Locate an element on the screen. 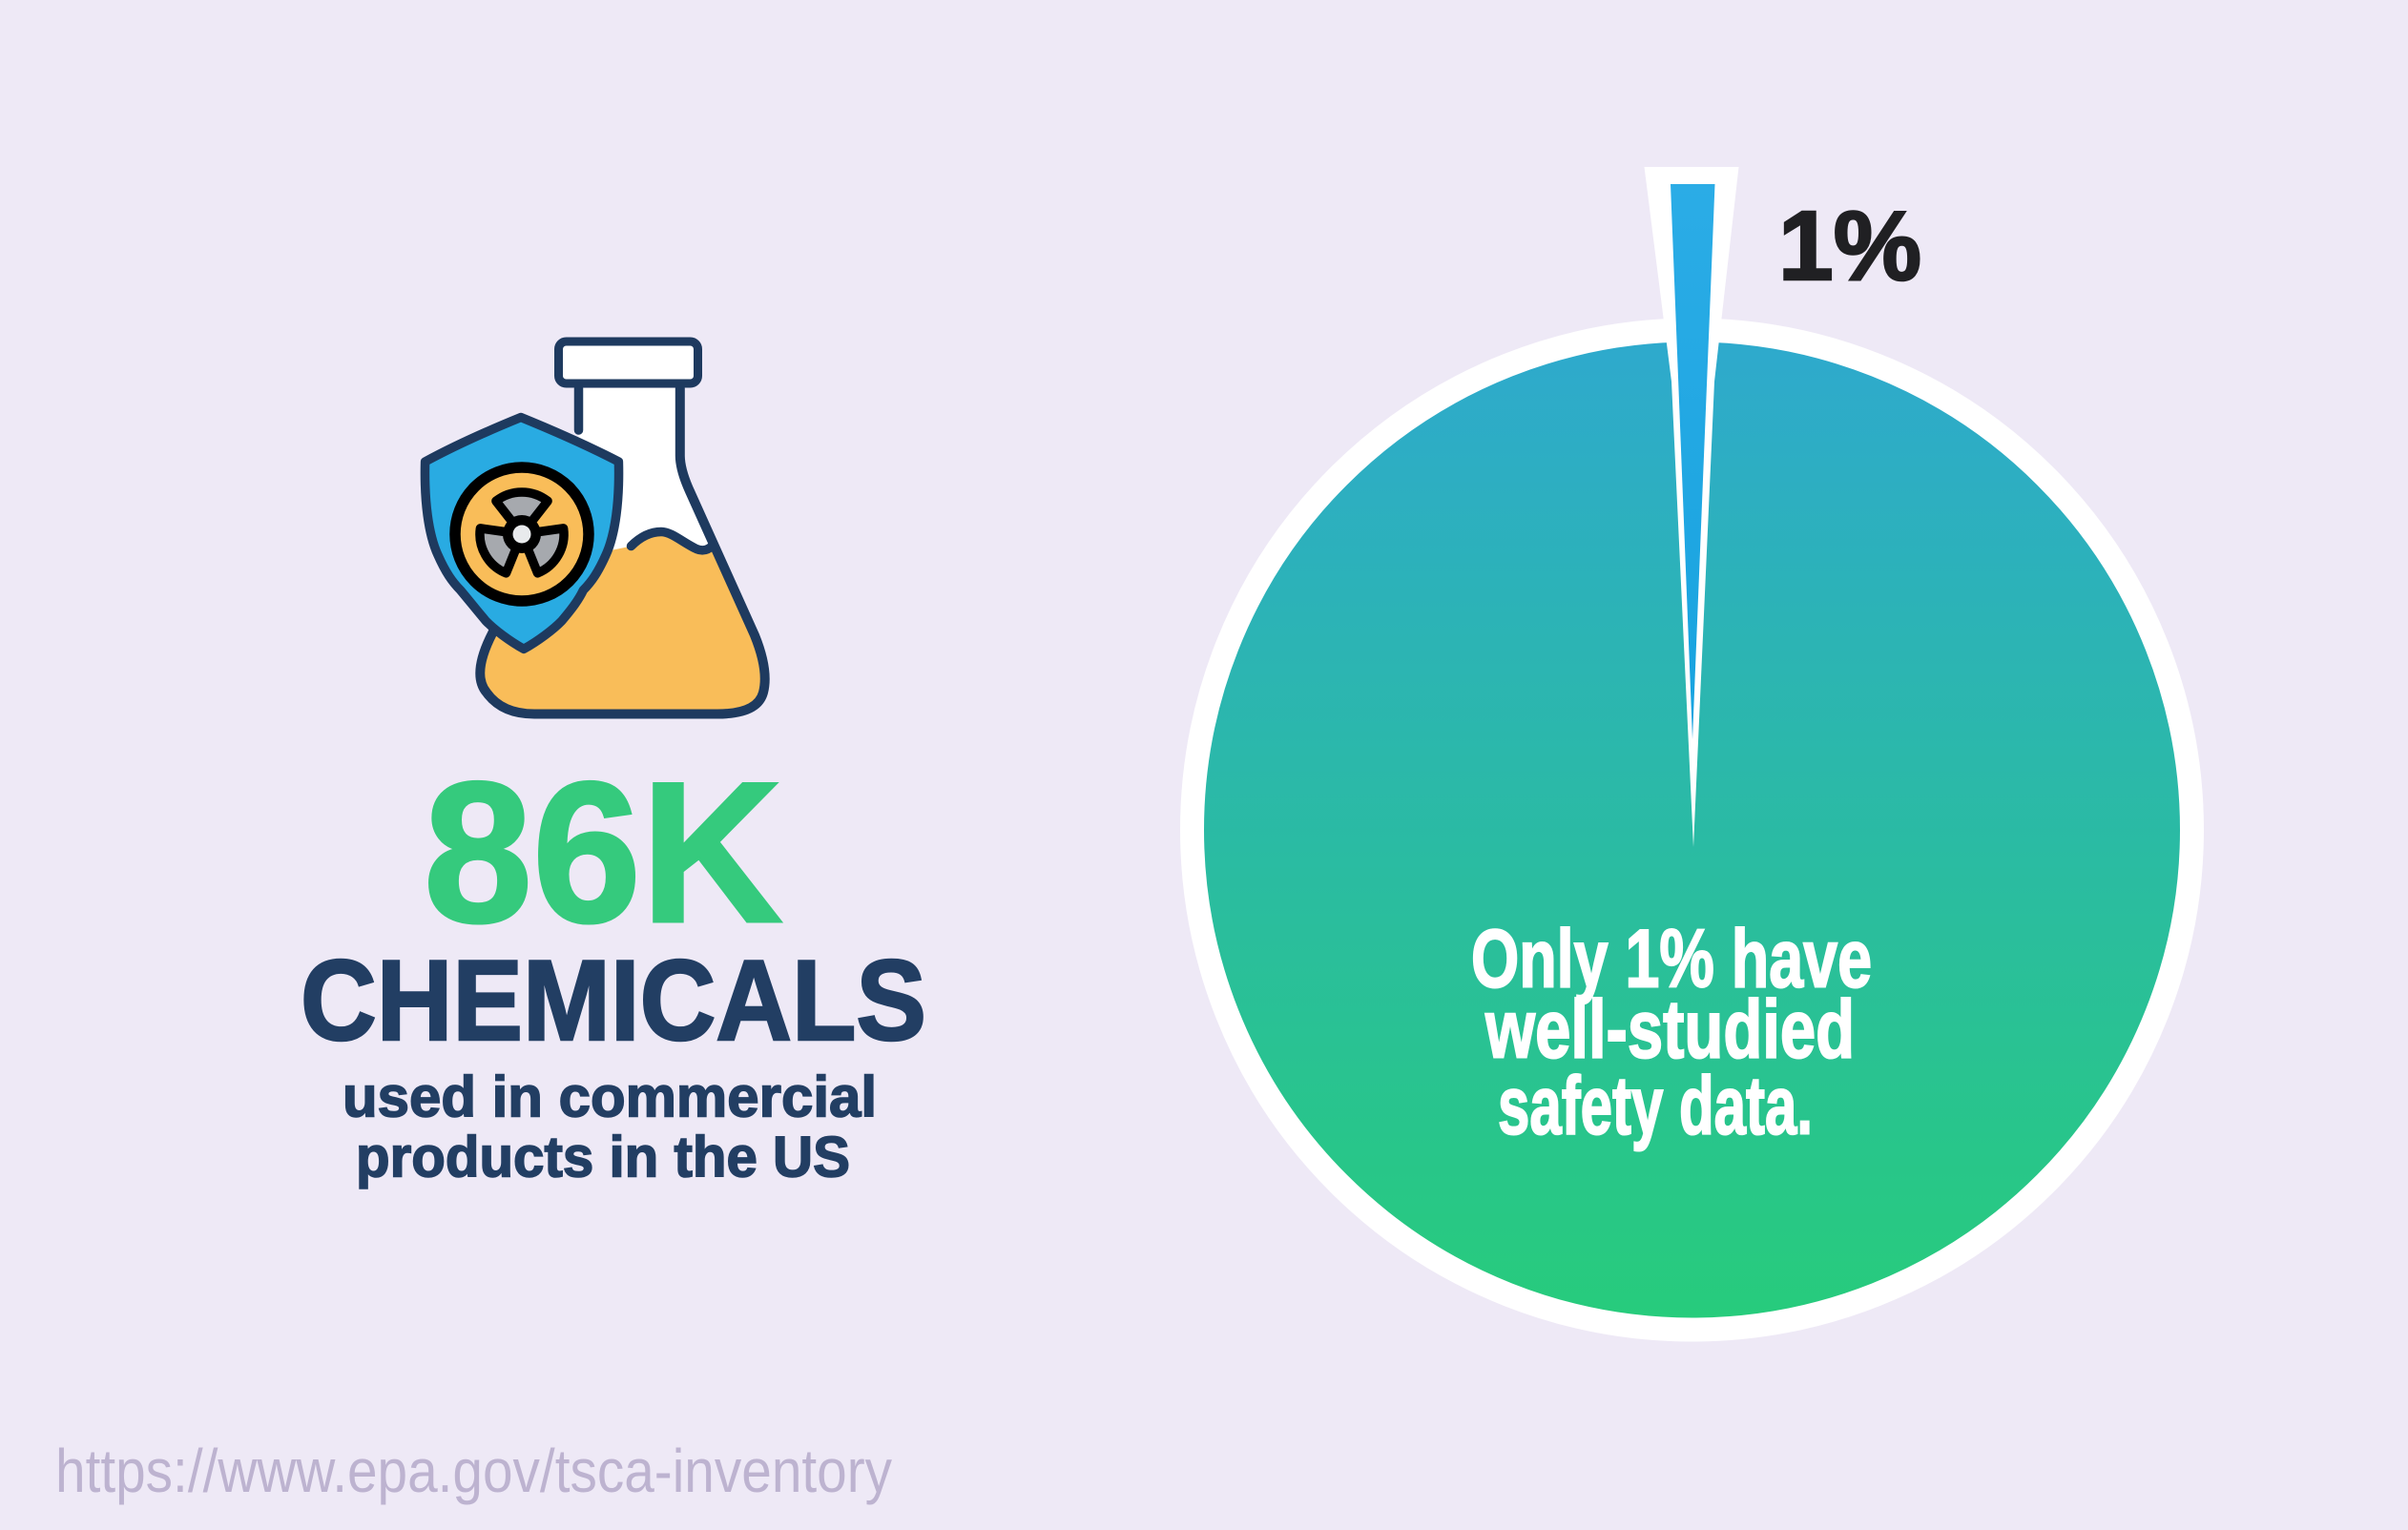 This screenshot has width=2408, height=1530. svg-text: products in the US is located at coordinates (603, 1158).